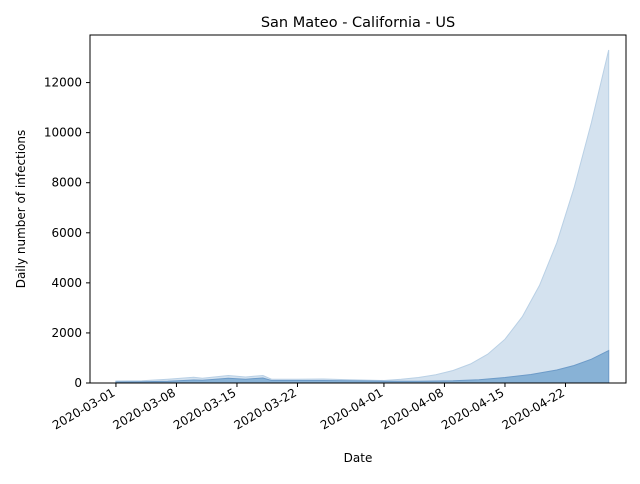 Image resolution: width=640 pixels, height=484 pixels. I want to click on y-tick-label: 6000, so click(66, 233).